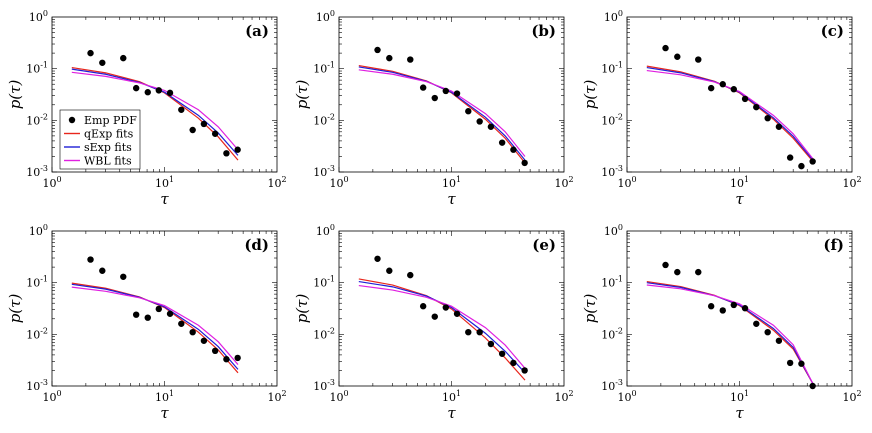 This screenshot has width=872, height=433. I want to click on panel-label: (c), so click(832, 31).